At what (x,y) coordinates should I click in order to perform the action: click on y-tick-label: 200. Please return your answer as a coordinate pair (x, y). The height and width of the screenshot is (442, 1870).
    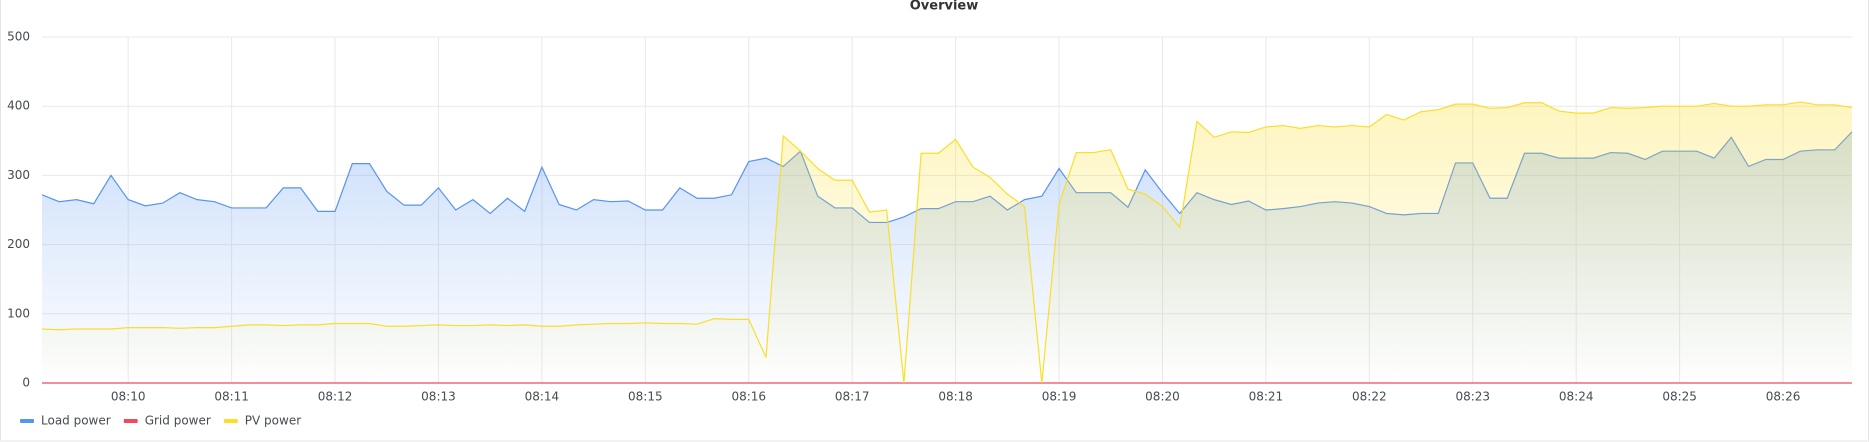
    Looking at the image, I should click on (18, 244).